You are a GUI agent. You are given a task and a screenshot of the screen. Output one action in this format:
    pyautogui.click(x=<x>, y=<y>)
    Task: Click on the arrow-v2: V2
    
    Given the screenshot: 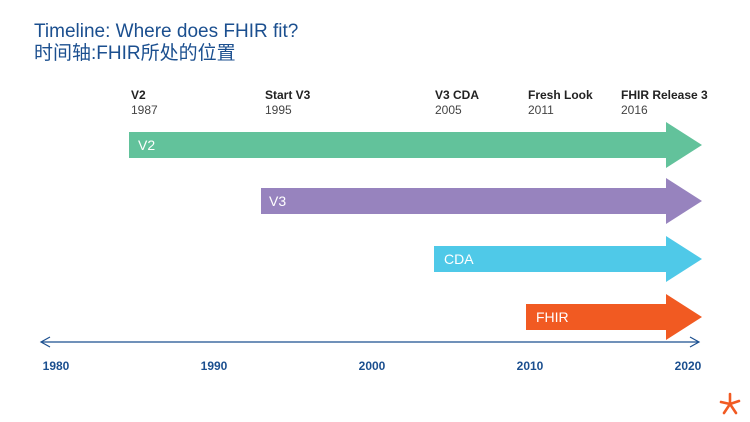 What is the action you would take?
    pyautogui.click(x=415, y=145)
    